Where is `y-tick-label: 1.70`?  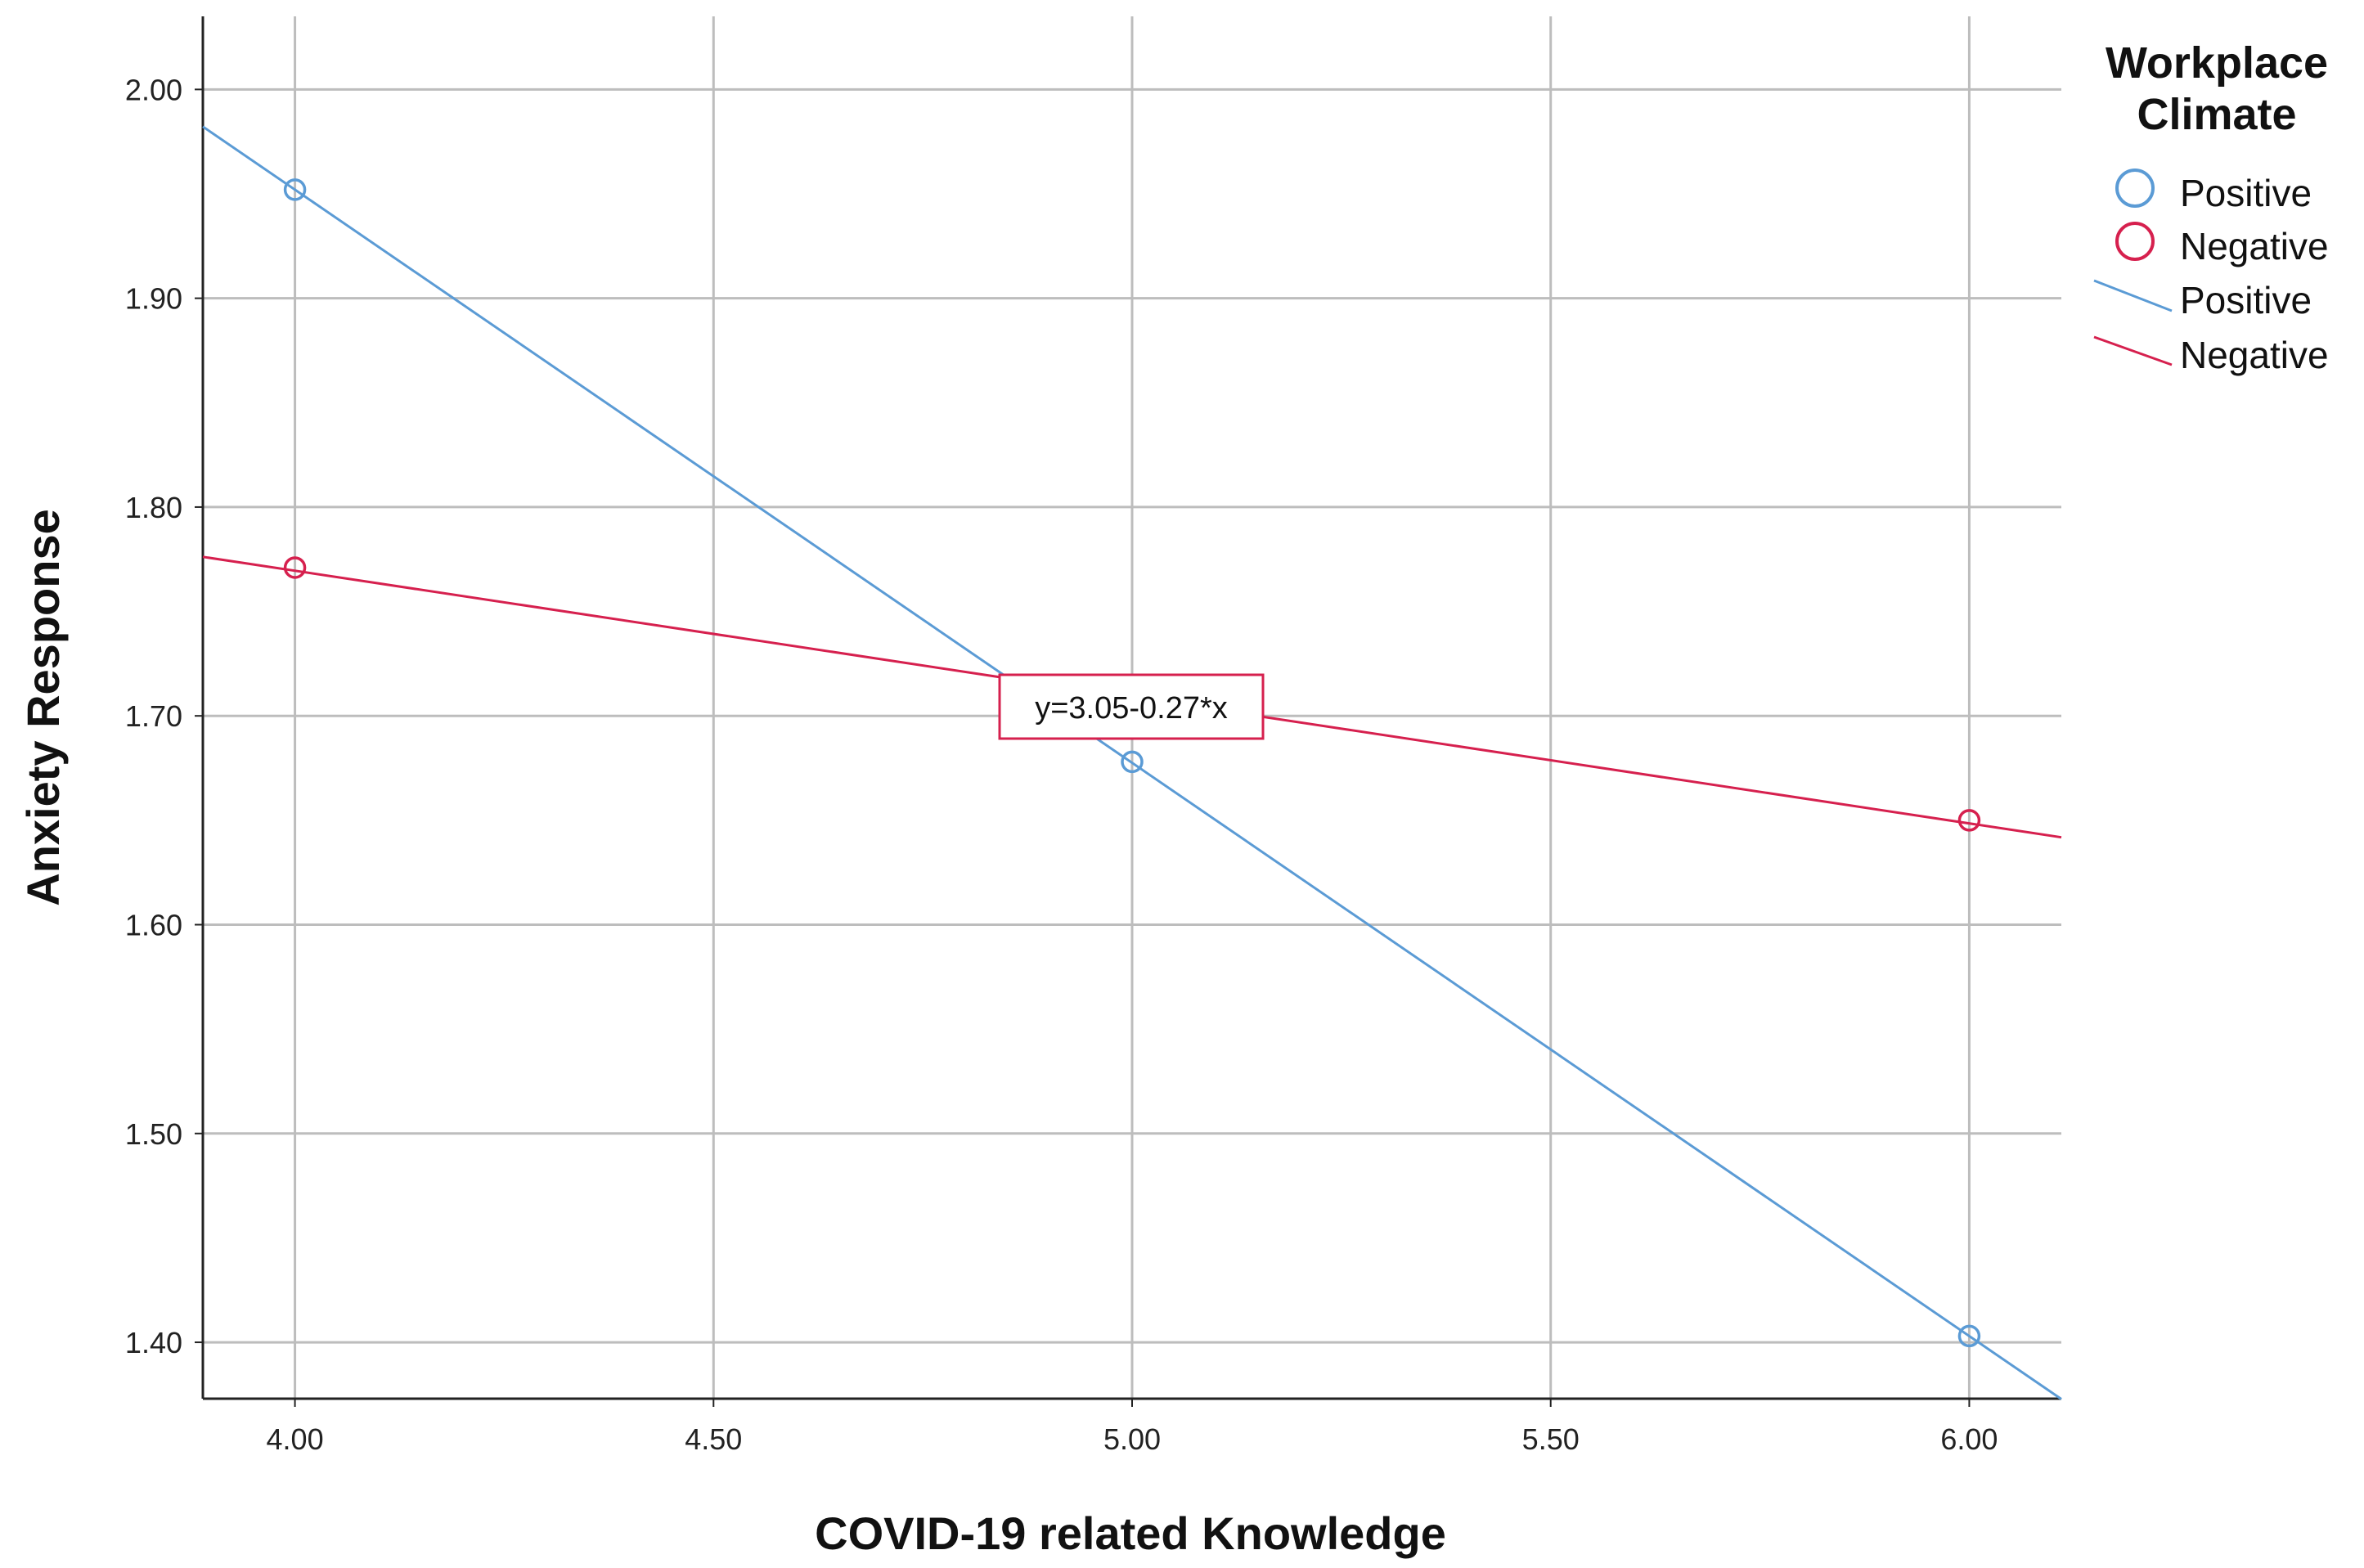 y-tick-label: 1.70 is located at coordinates (153, 716).